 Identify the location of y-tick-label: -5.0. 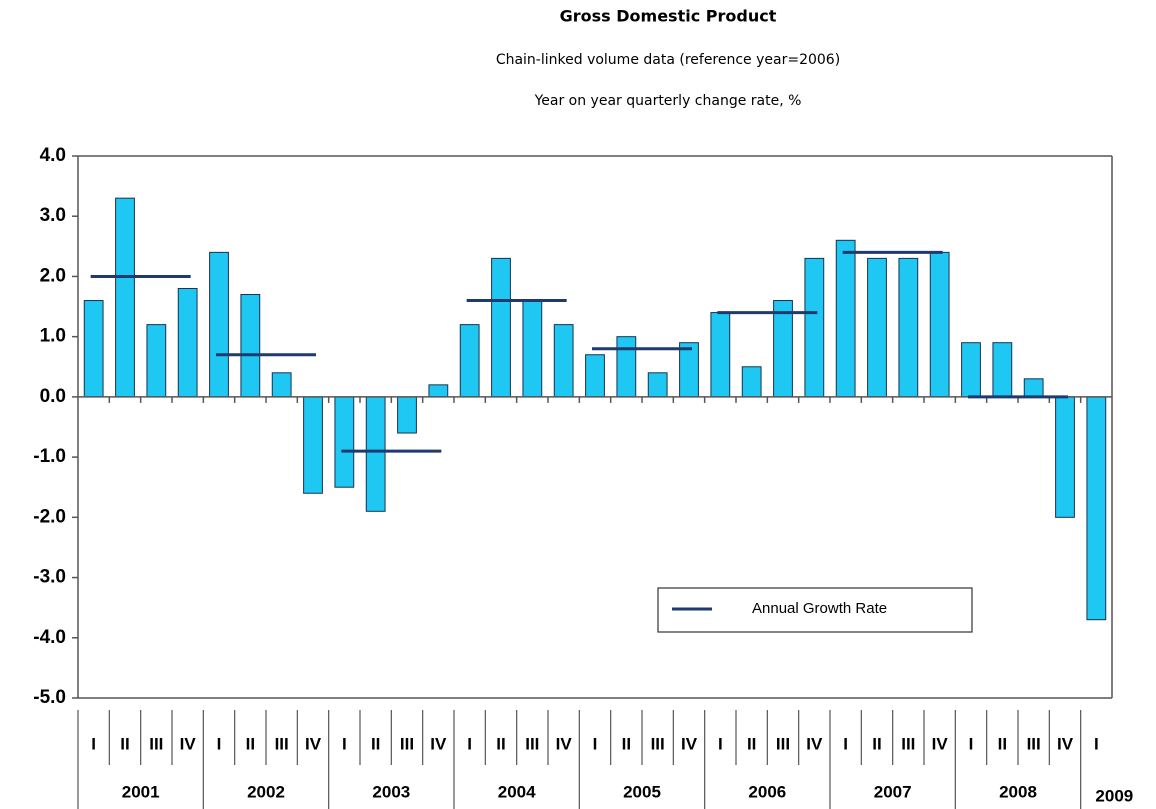
(49, 697).